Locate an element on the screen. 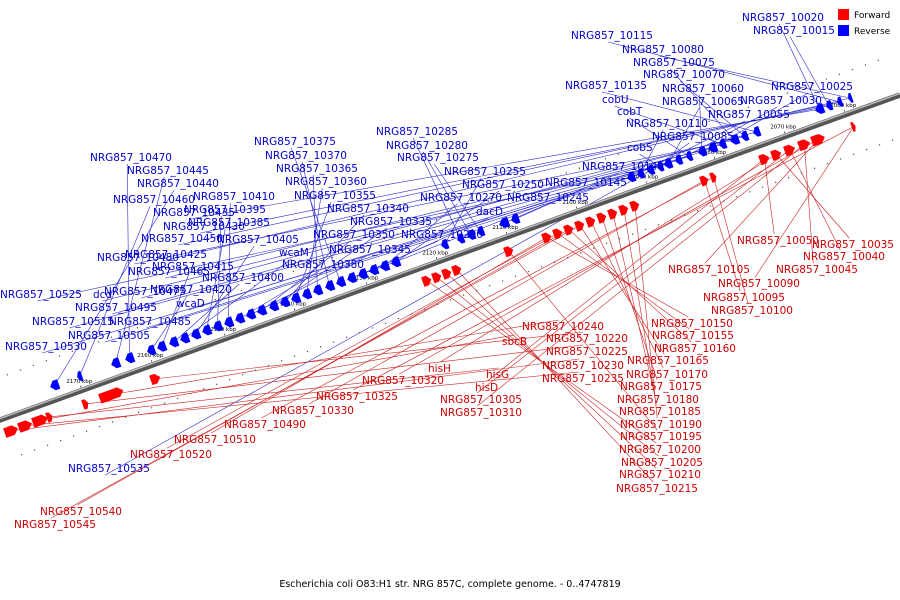 The width and height of the screenshot is (900, 600). gene-label: NRG857_10065 is located at coordinates (703, 102).